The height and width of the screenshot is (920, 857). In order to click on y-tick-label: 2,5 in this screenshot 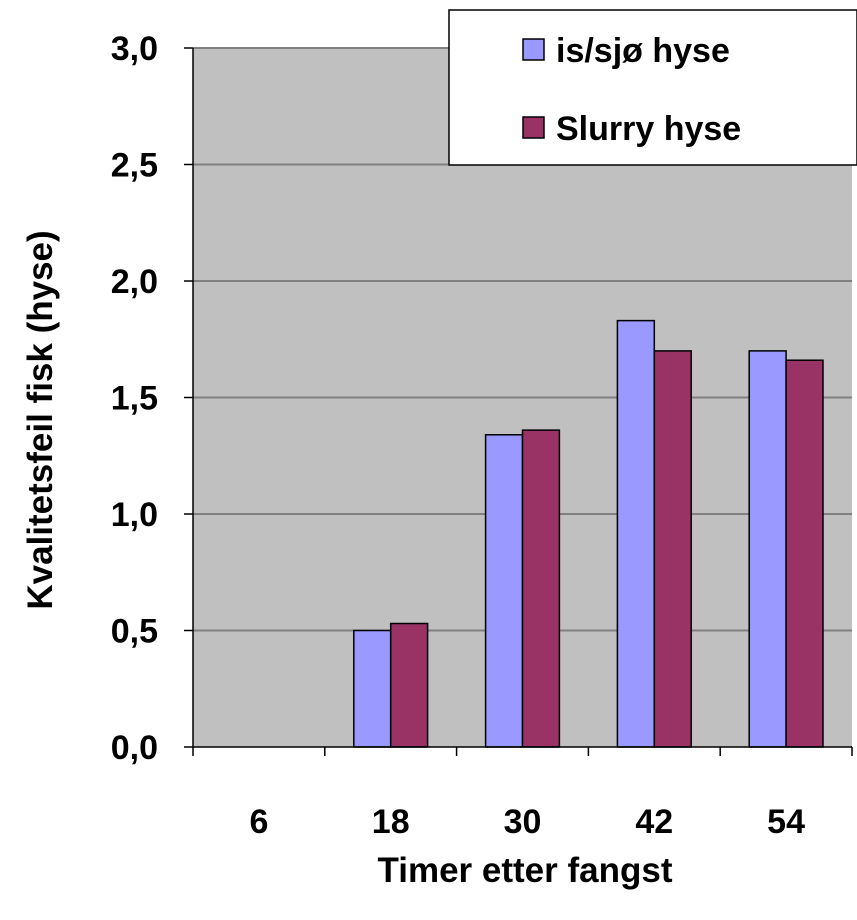, I will do `click(134, 166)`.